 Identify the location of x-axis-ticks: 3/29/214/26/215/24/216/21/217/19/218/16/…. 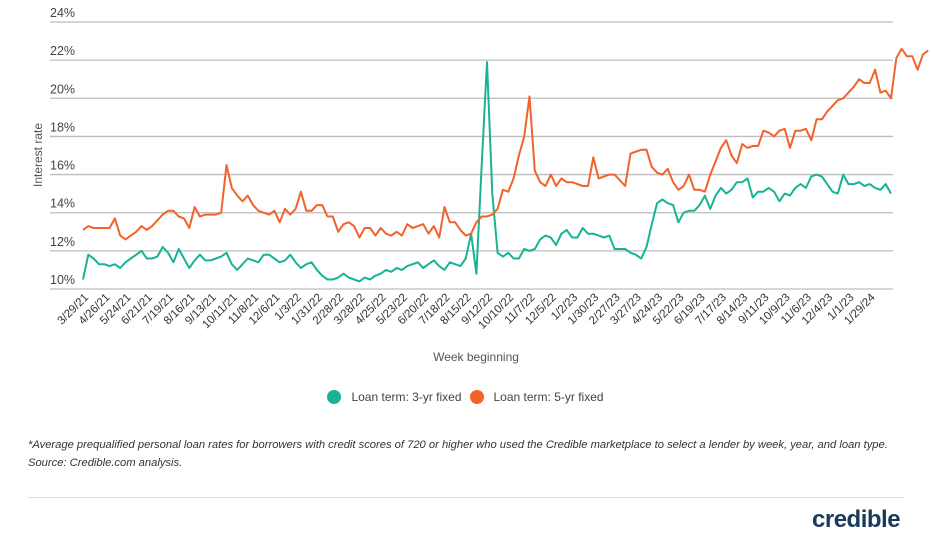
(467, 311).